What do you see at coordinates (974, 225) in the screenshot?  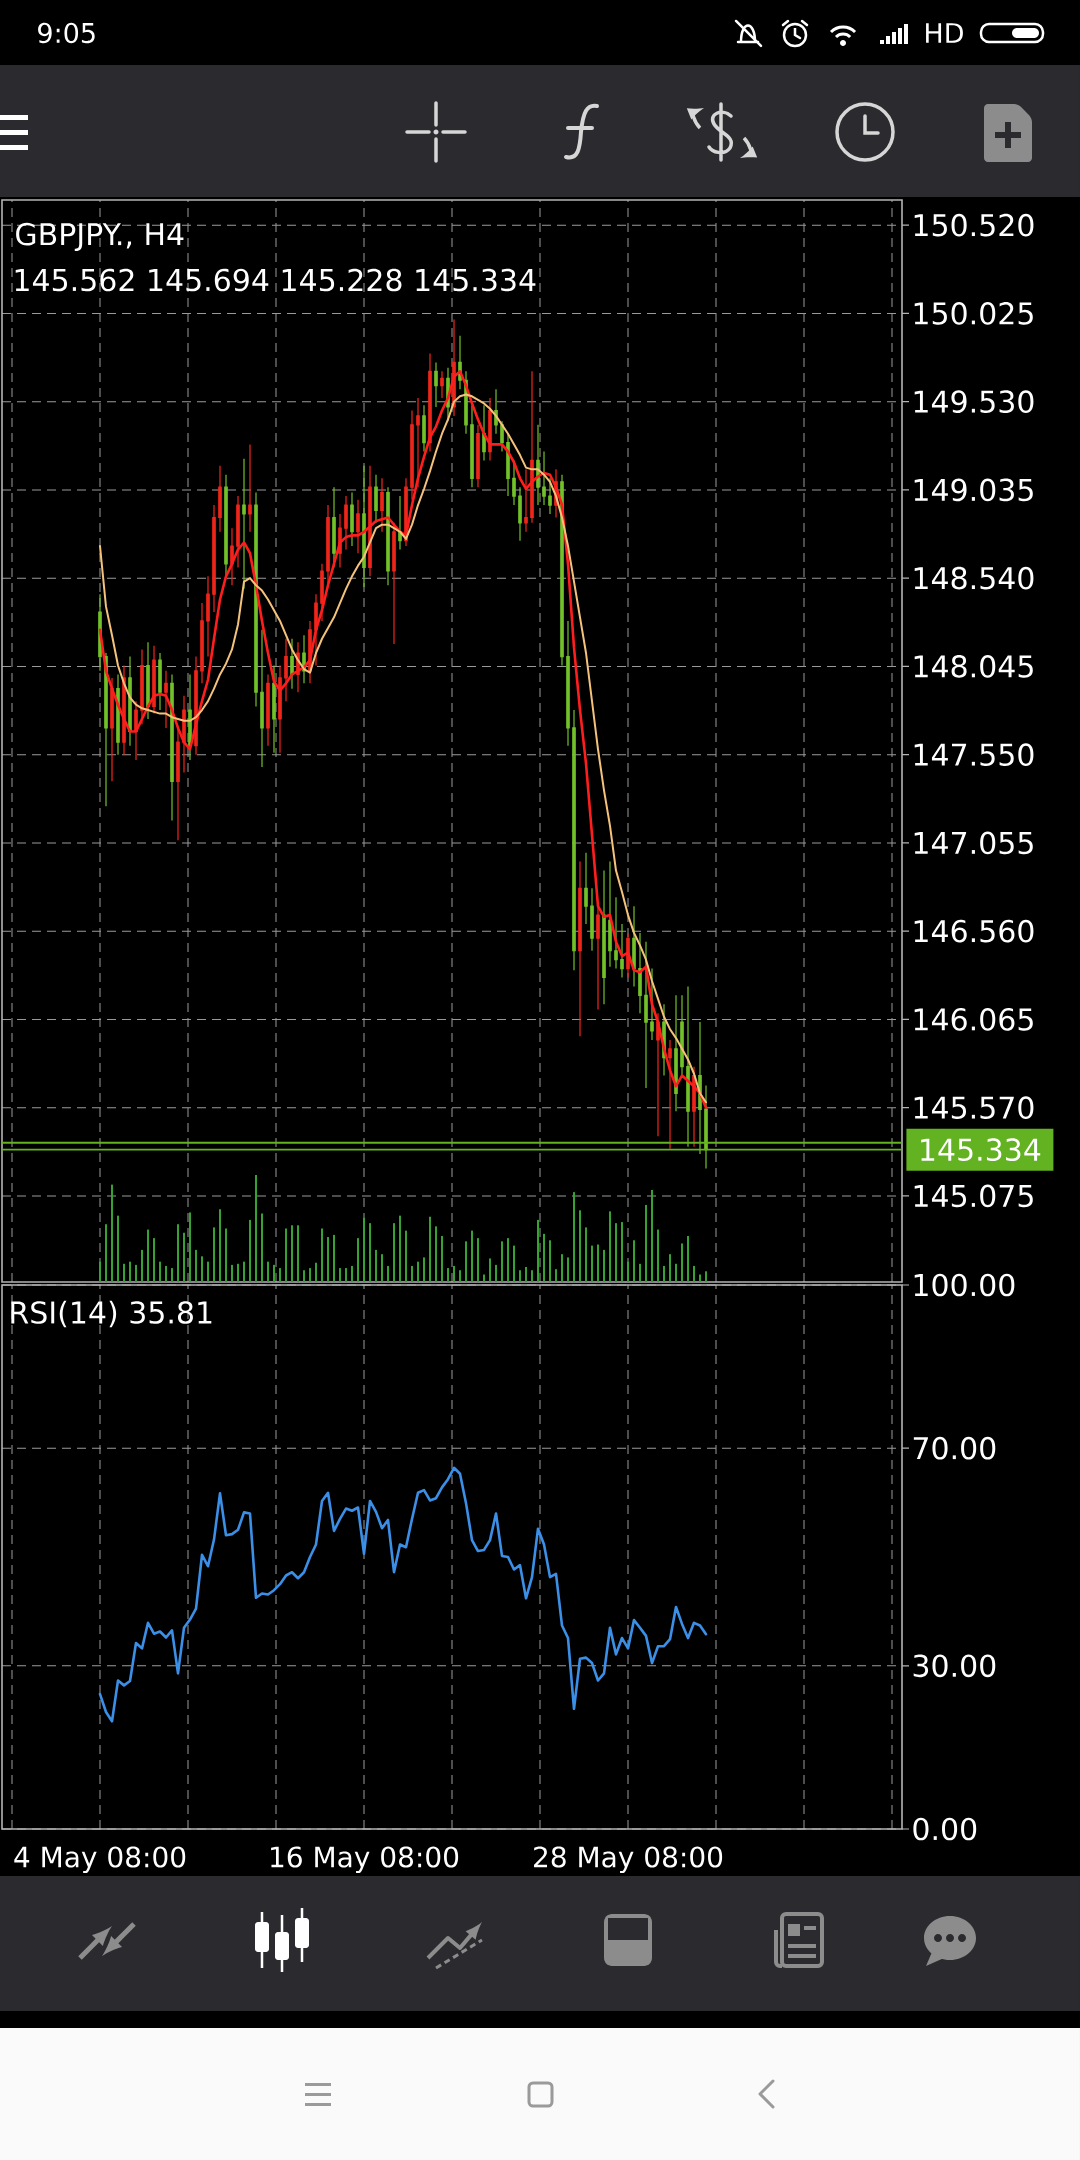 I see `y-tick-label: 150.520` at bounding box center [974, 225].